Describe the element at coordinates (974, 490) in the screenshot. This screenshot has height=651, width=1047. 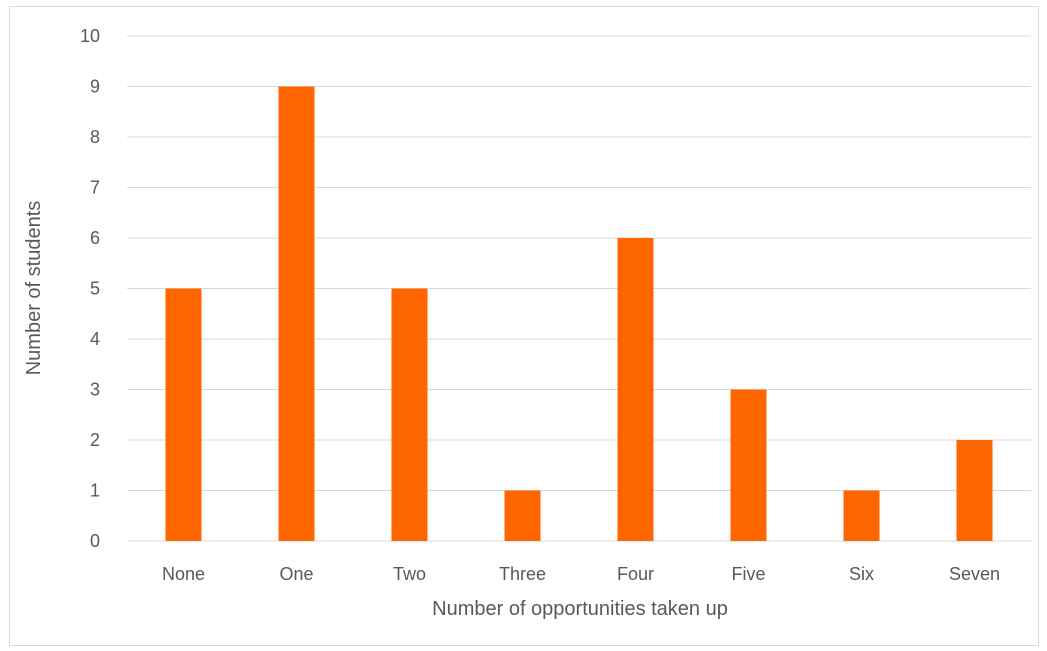
I see `bar-seven` at that location.